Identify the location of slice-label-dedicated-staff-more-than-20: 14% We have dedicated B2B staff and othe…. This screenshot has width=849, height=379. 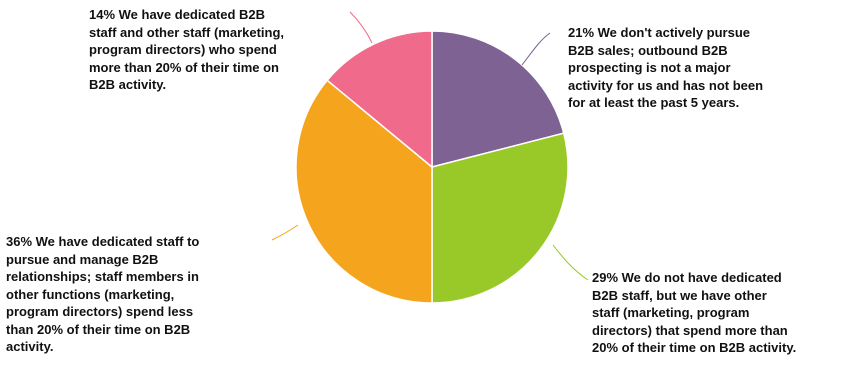
(187, 49).